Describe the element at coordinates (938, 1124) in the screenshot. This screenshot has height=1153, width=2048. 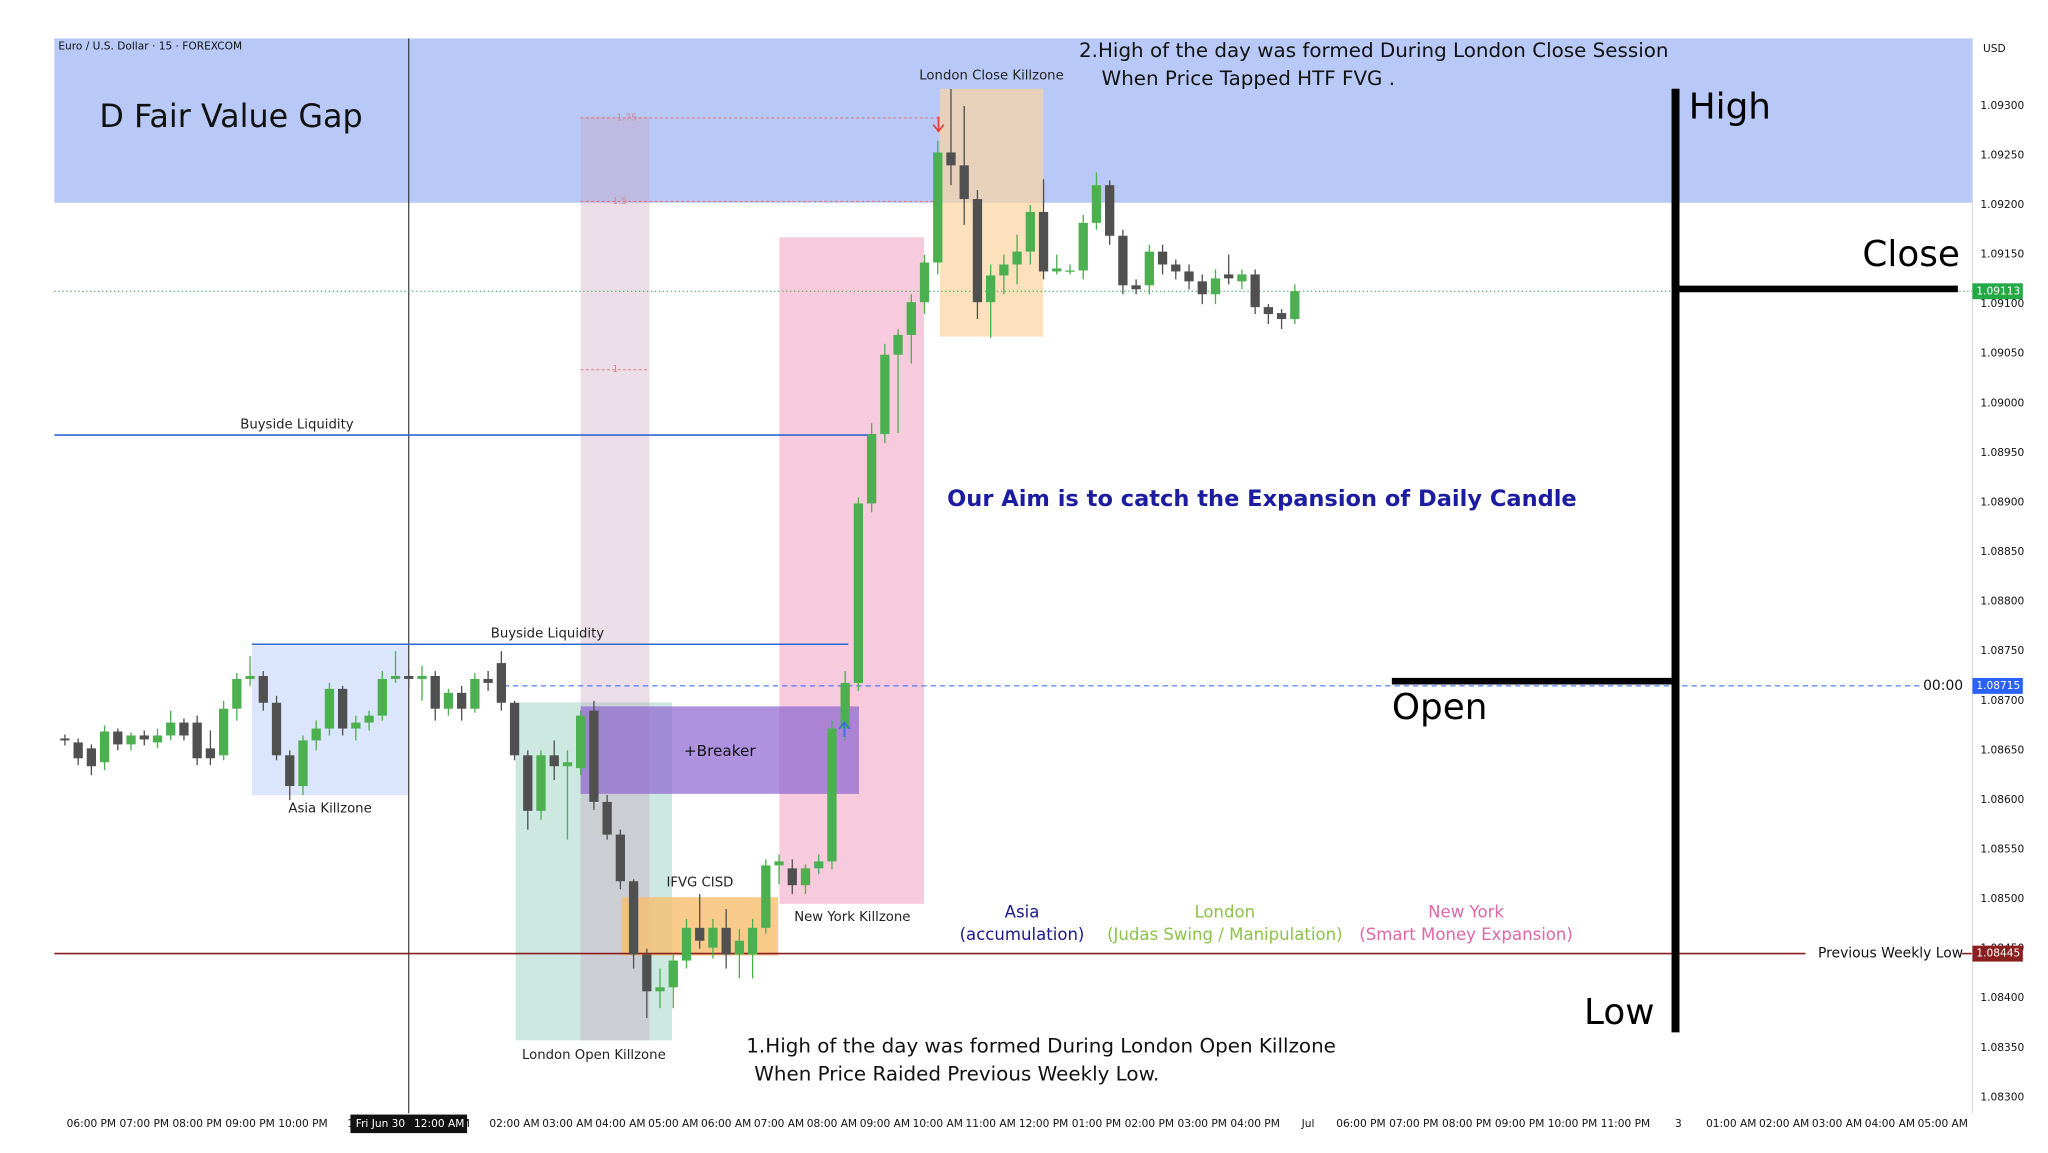
I see `x-tick-label: 10:00 AM` at that location.